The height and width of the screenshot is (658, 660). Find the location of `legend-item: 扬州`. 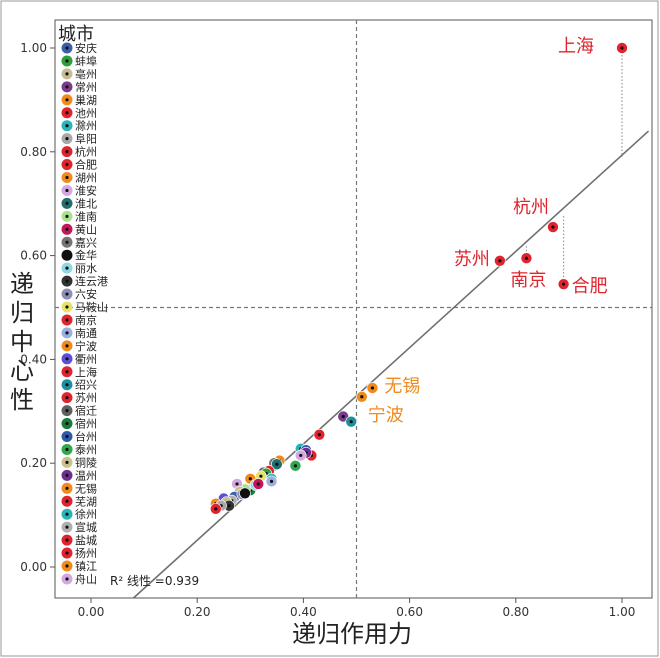

legend-item: 扬州 is located at coordinates (79, 553).